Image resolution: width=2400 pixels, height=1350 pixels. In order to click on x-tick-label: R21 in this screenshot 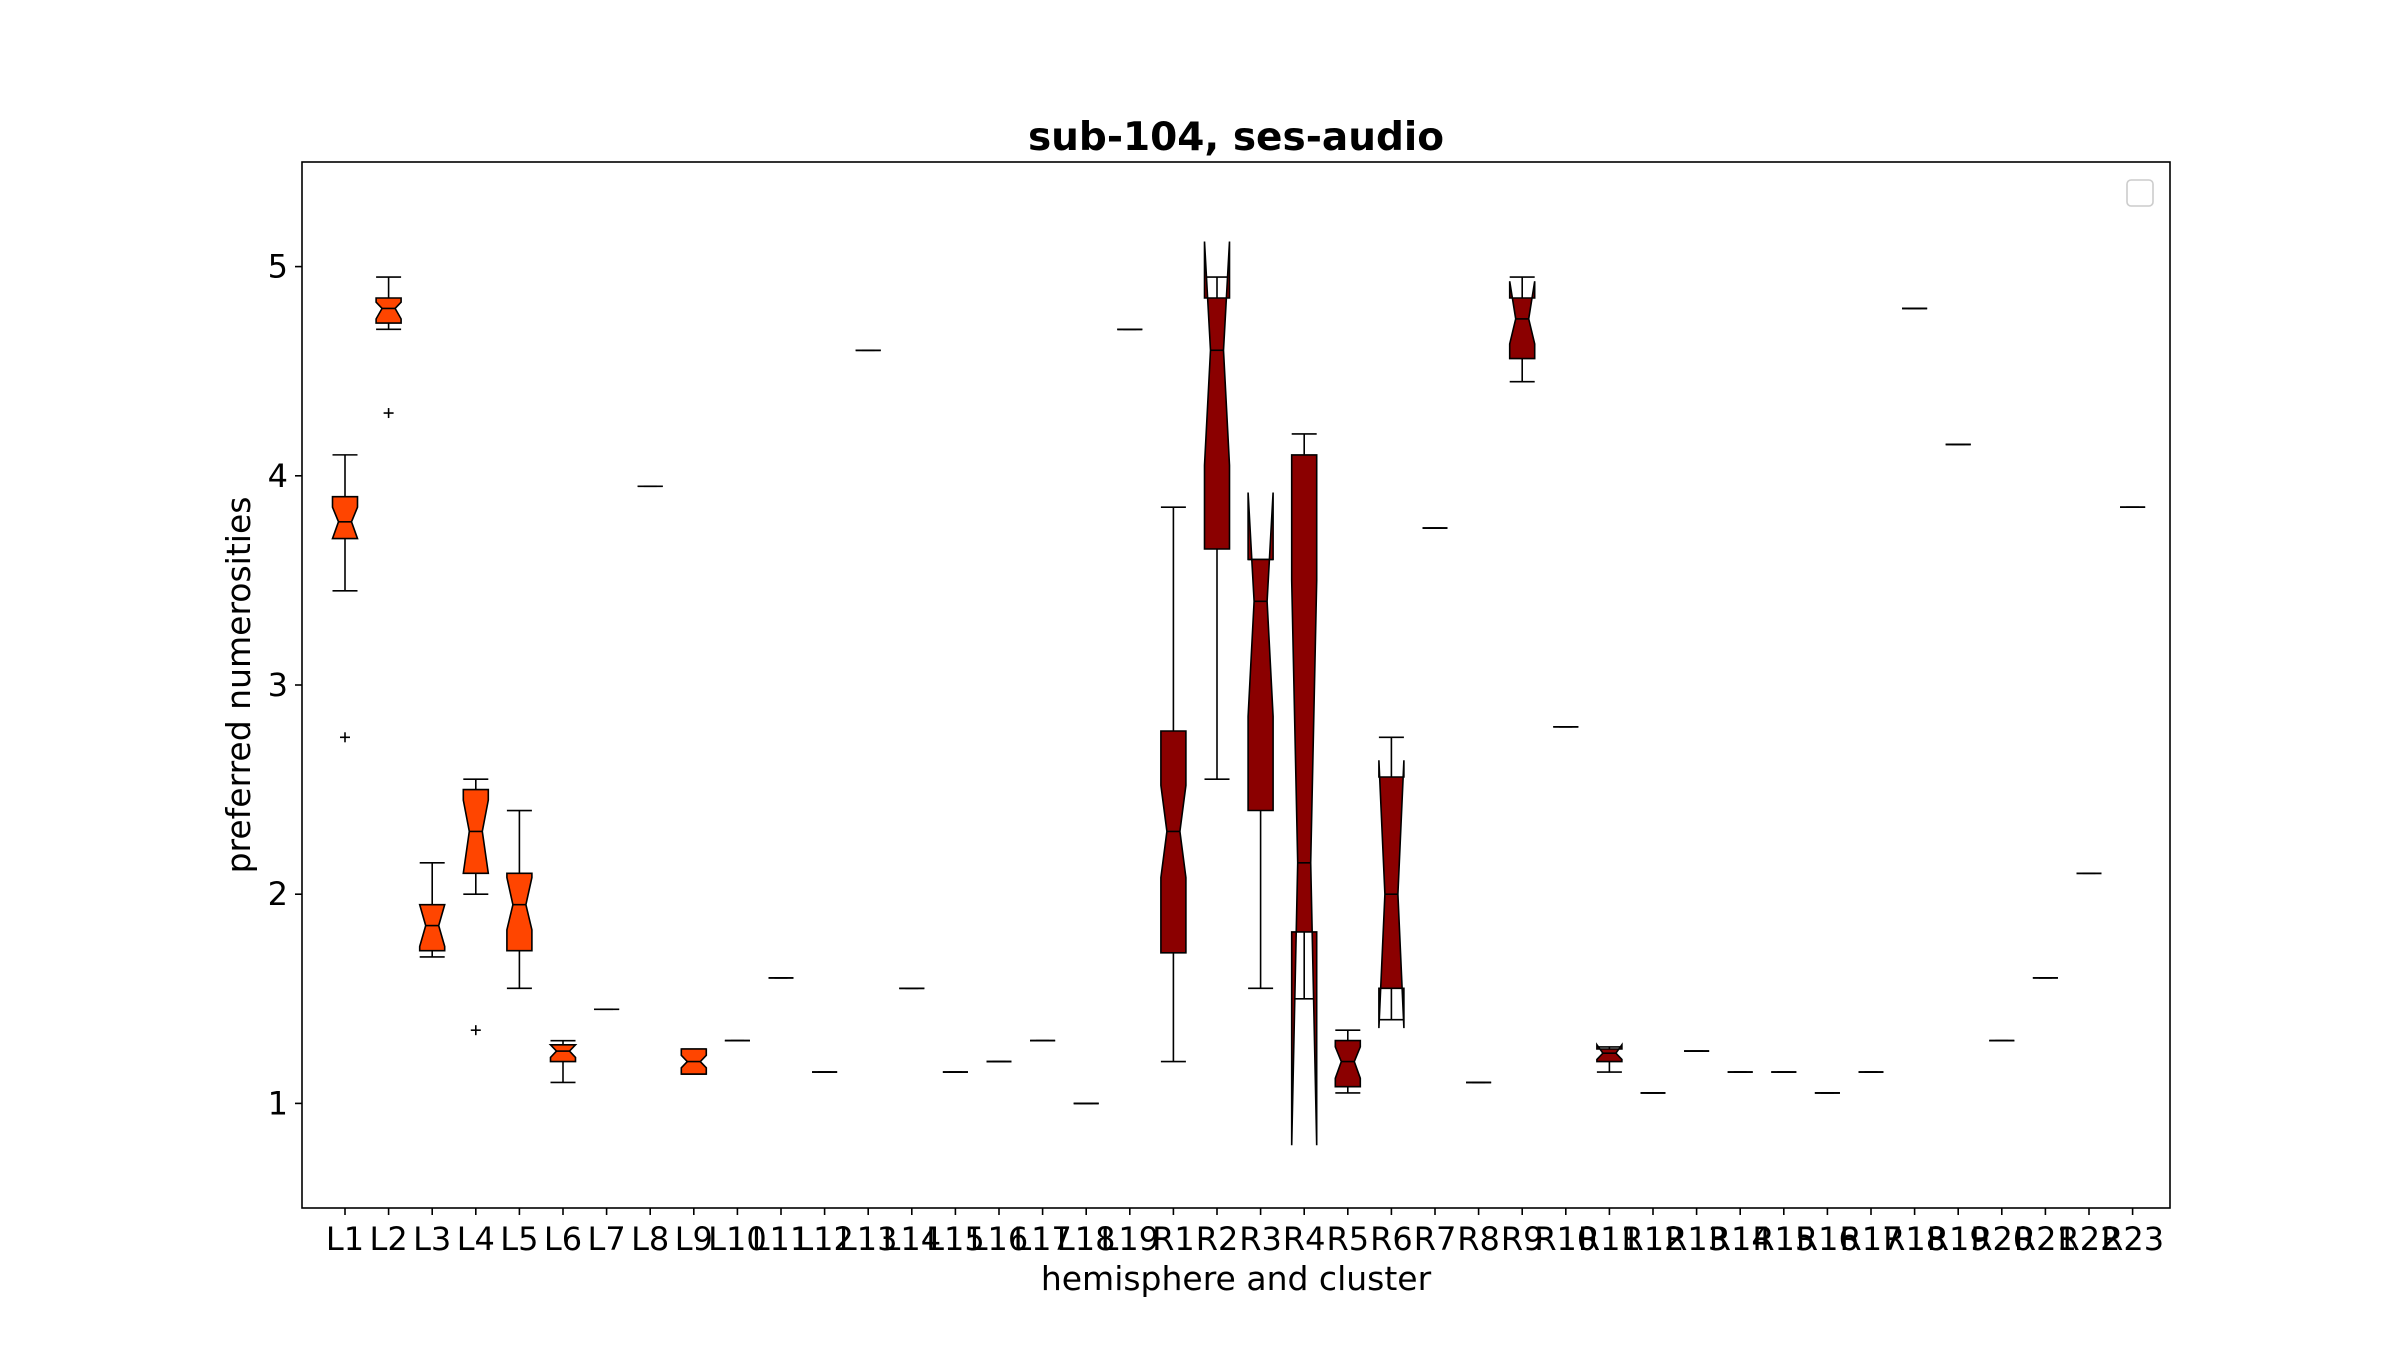, I will do `click(2045, 1239)`.